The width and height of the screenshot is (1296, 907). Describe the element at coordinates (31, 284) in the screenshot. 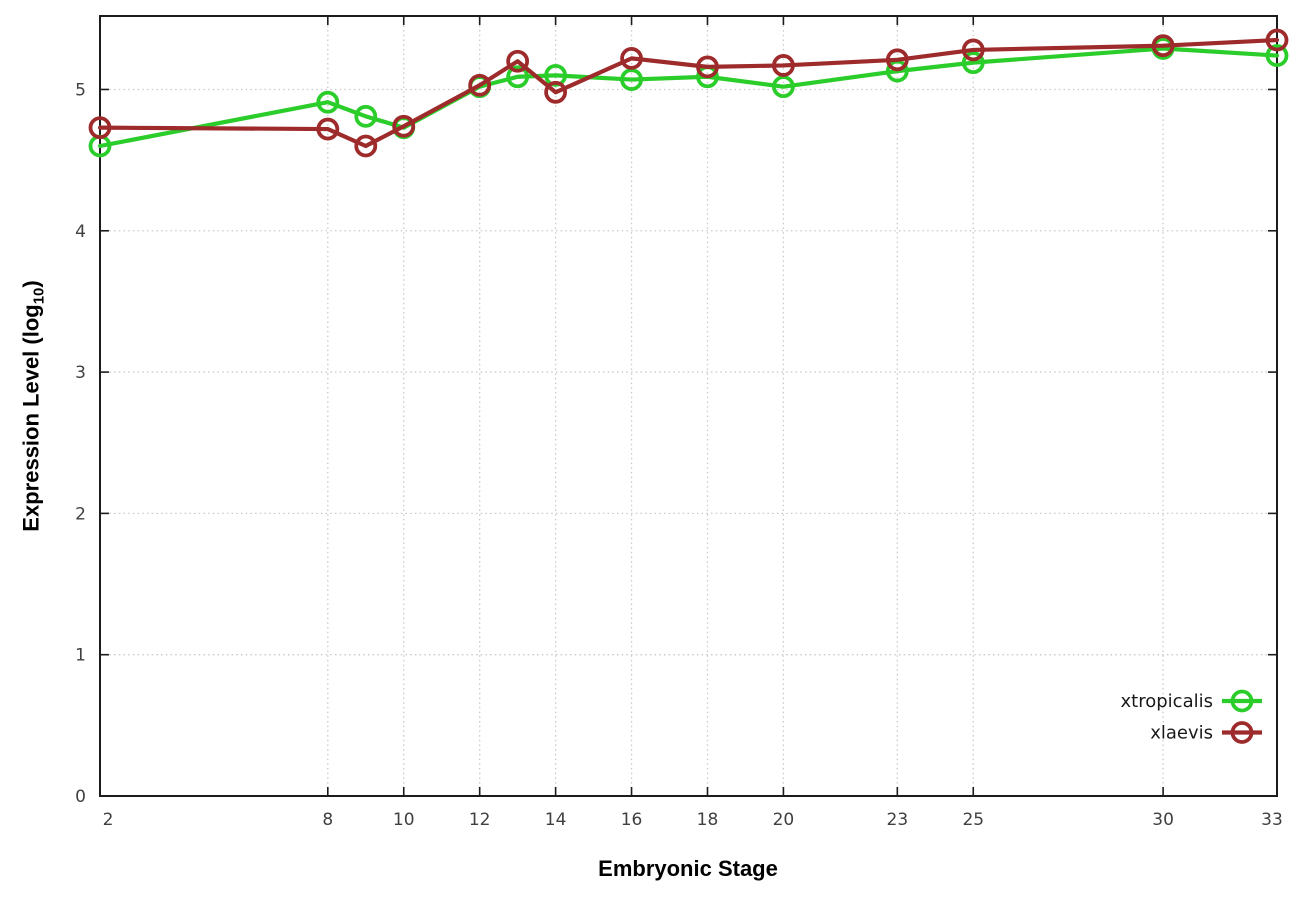

I see `y-axis-title-close: )` at that location.